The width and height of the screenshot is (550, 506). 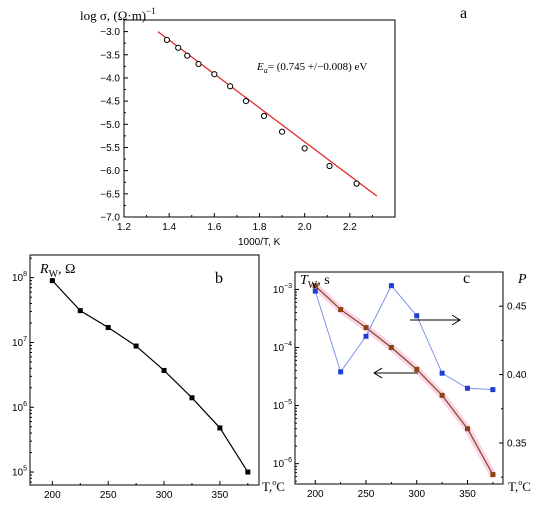 I want to click on x-tick-label-b: 200, so click(x=52, y=495).